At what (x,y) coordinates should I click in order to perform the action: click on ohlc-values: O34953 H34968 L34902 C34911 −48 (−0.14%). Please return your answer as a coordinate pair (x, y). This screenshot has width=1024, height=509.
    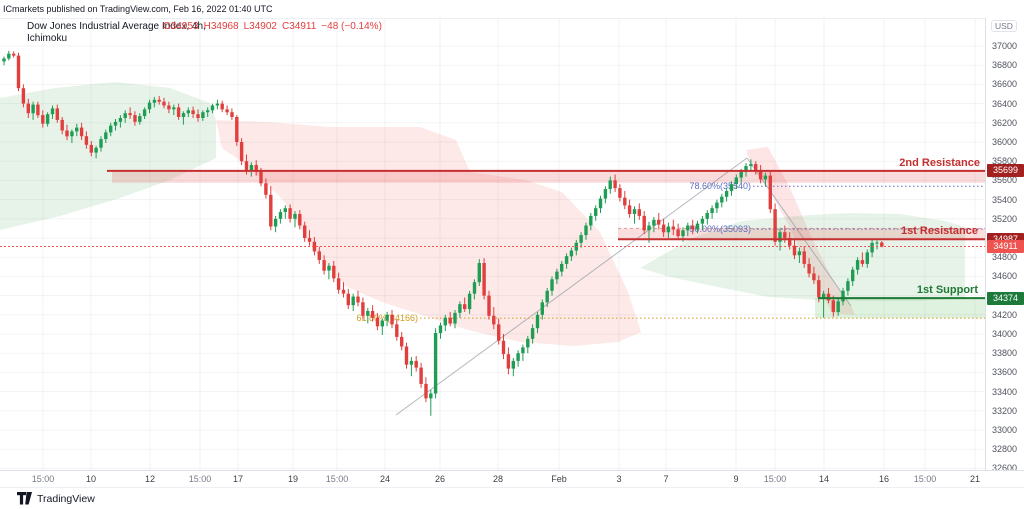
    Looking at the image, I should click on (275, 27).